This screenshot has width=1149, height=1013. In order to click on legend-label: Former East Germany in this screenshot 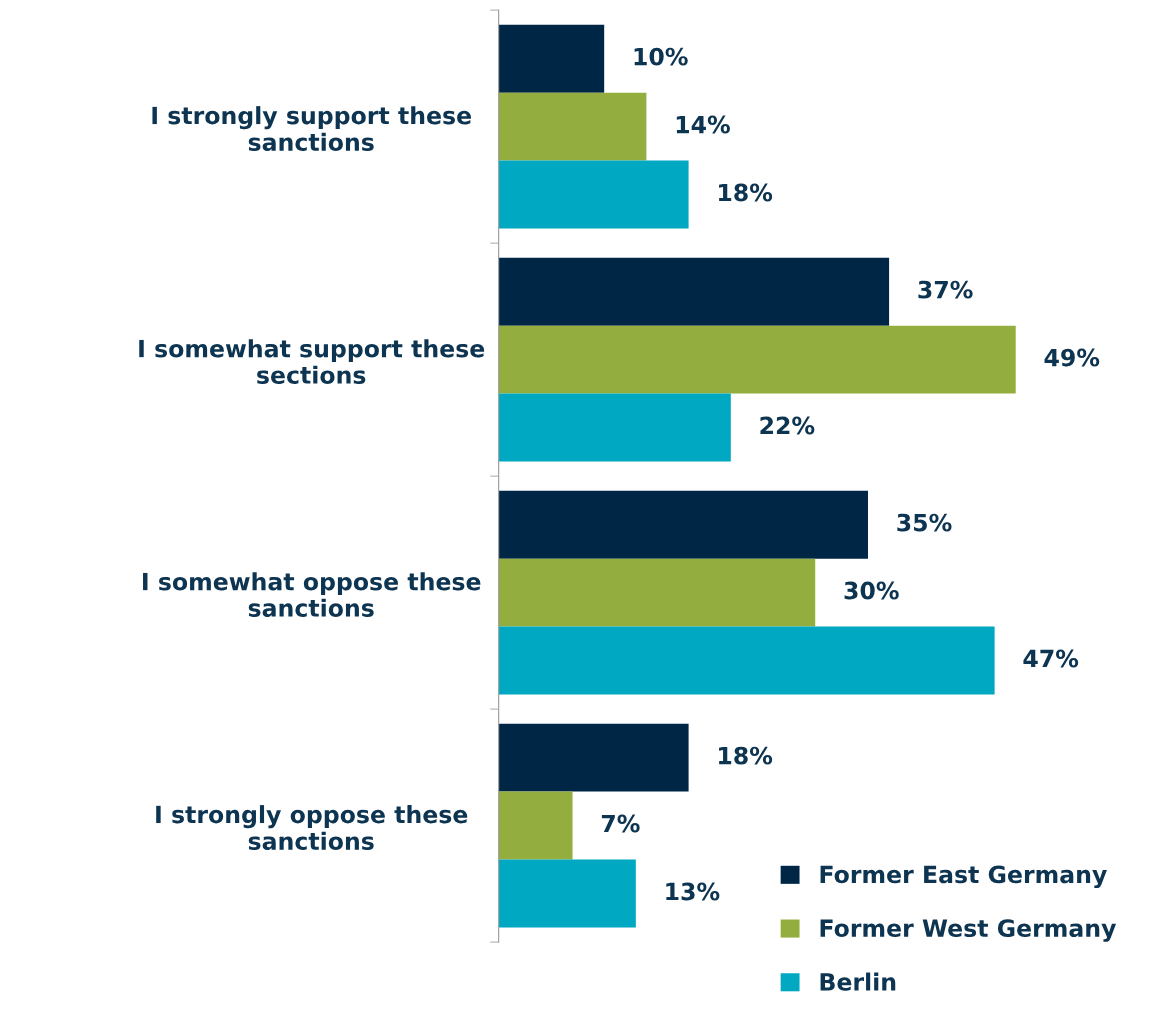, I will do `click(963, 877)`.